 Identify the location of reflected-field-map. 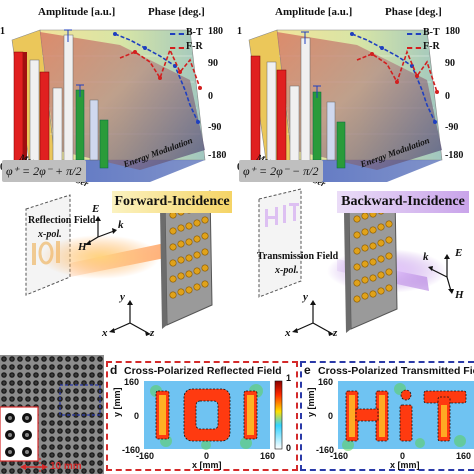
(213, 415).